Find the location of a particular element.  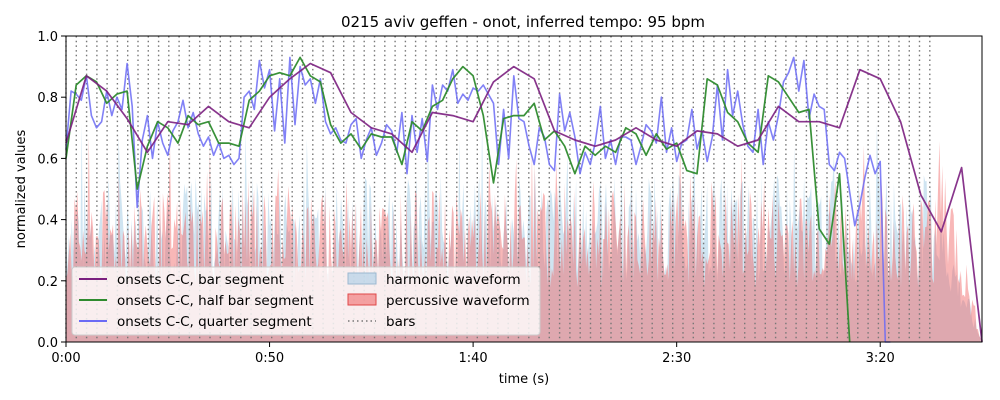

x-tick-label-4: 3:20 is located at coordinates (880, 358).